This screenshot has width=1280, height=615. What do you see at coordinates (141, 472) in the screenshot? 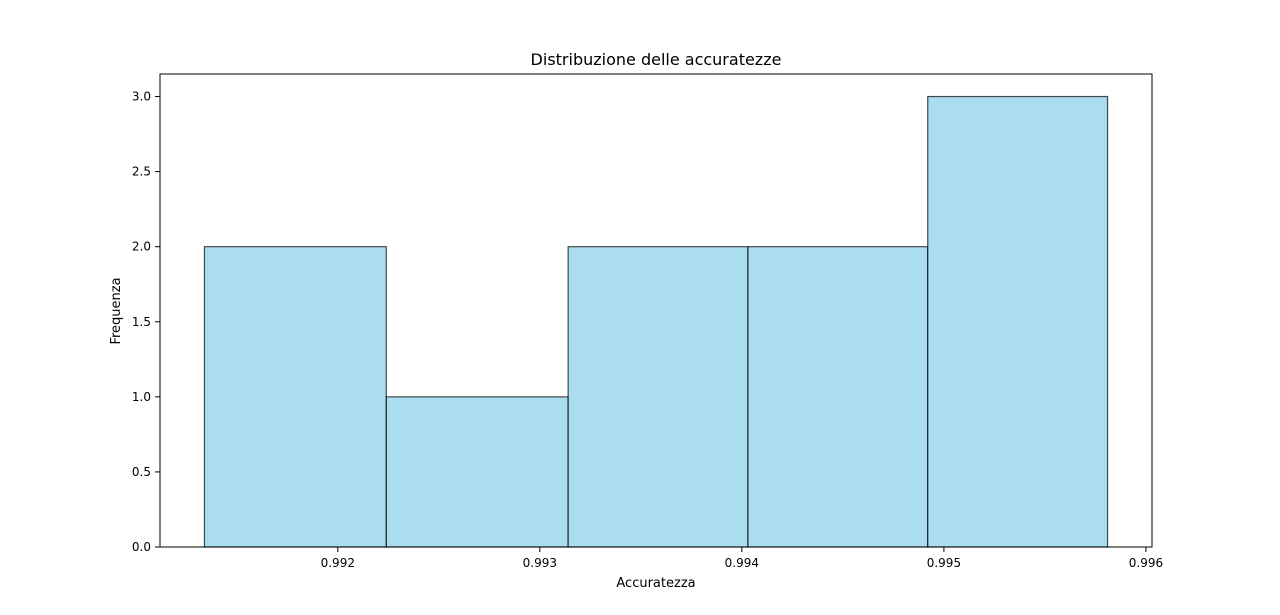
I see `y-tick-label: 0.5` at bounding box center [141, 472].